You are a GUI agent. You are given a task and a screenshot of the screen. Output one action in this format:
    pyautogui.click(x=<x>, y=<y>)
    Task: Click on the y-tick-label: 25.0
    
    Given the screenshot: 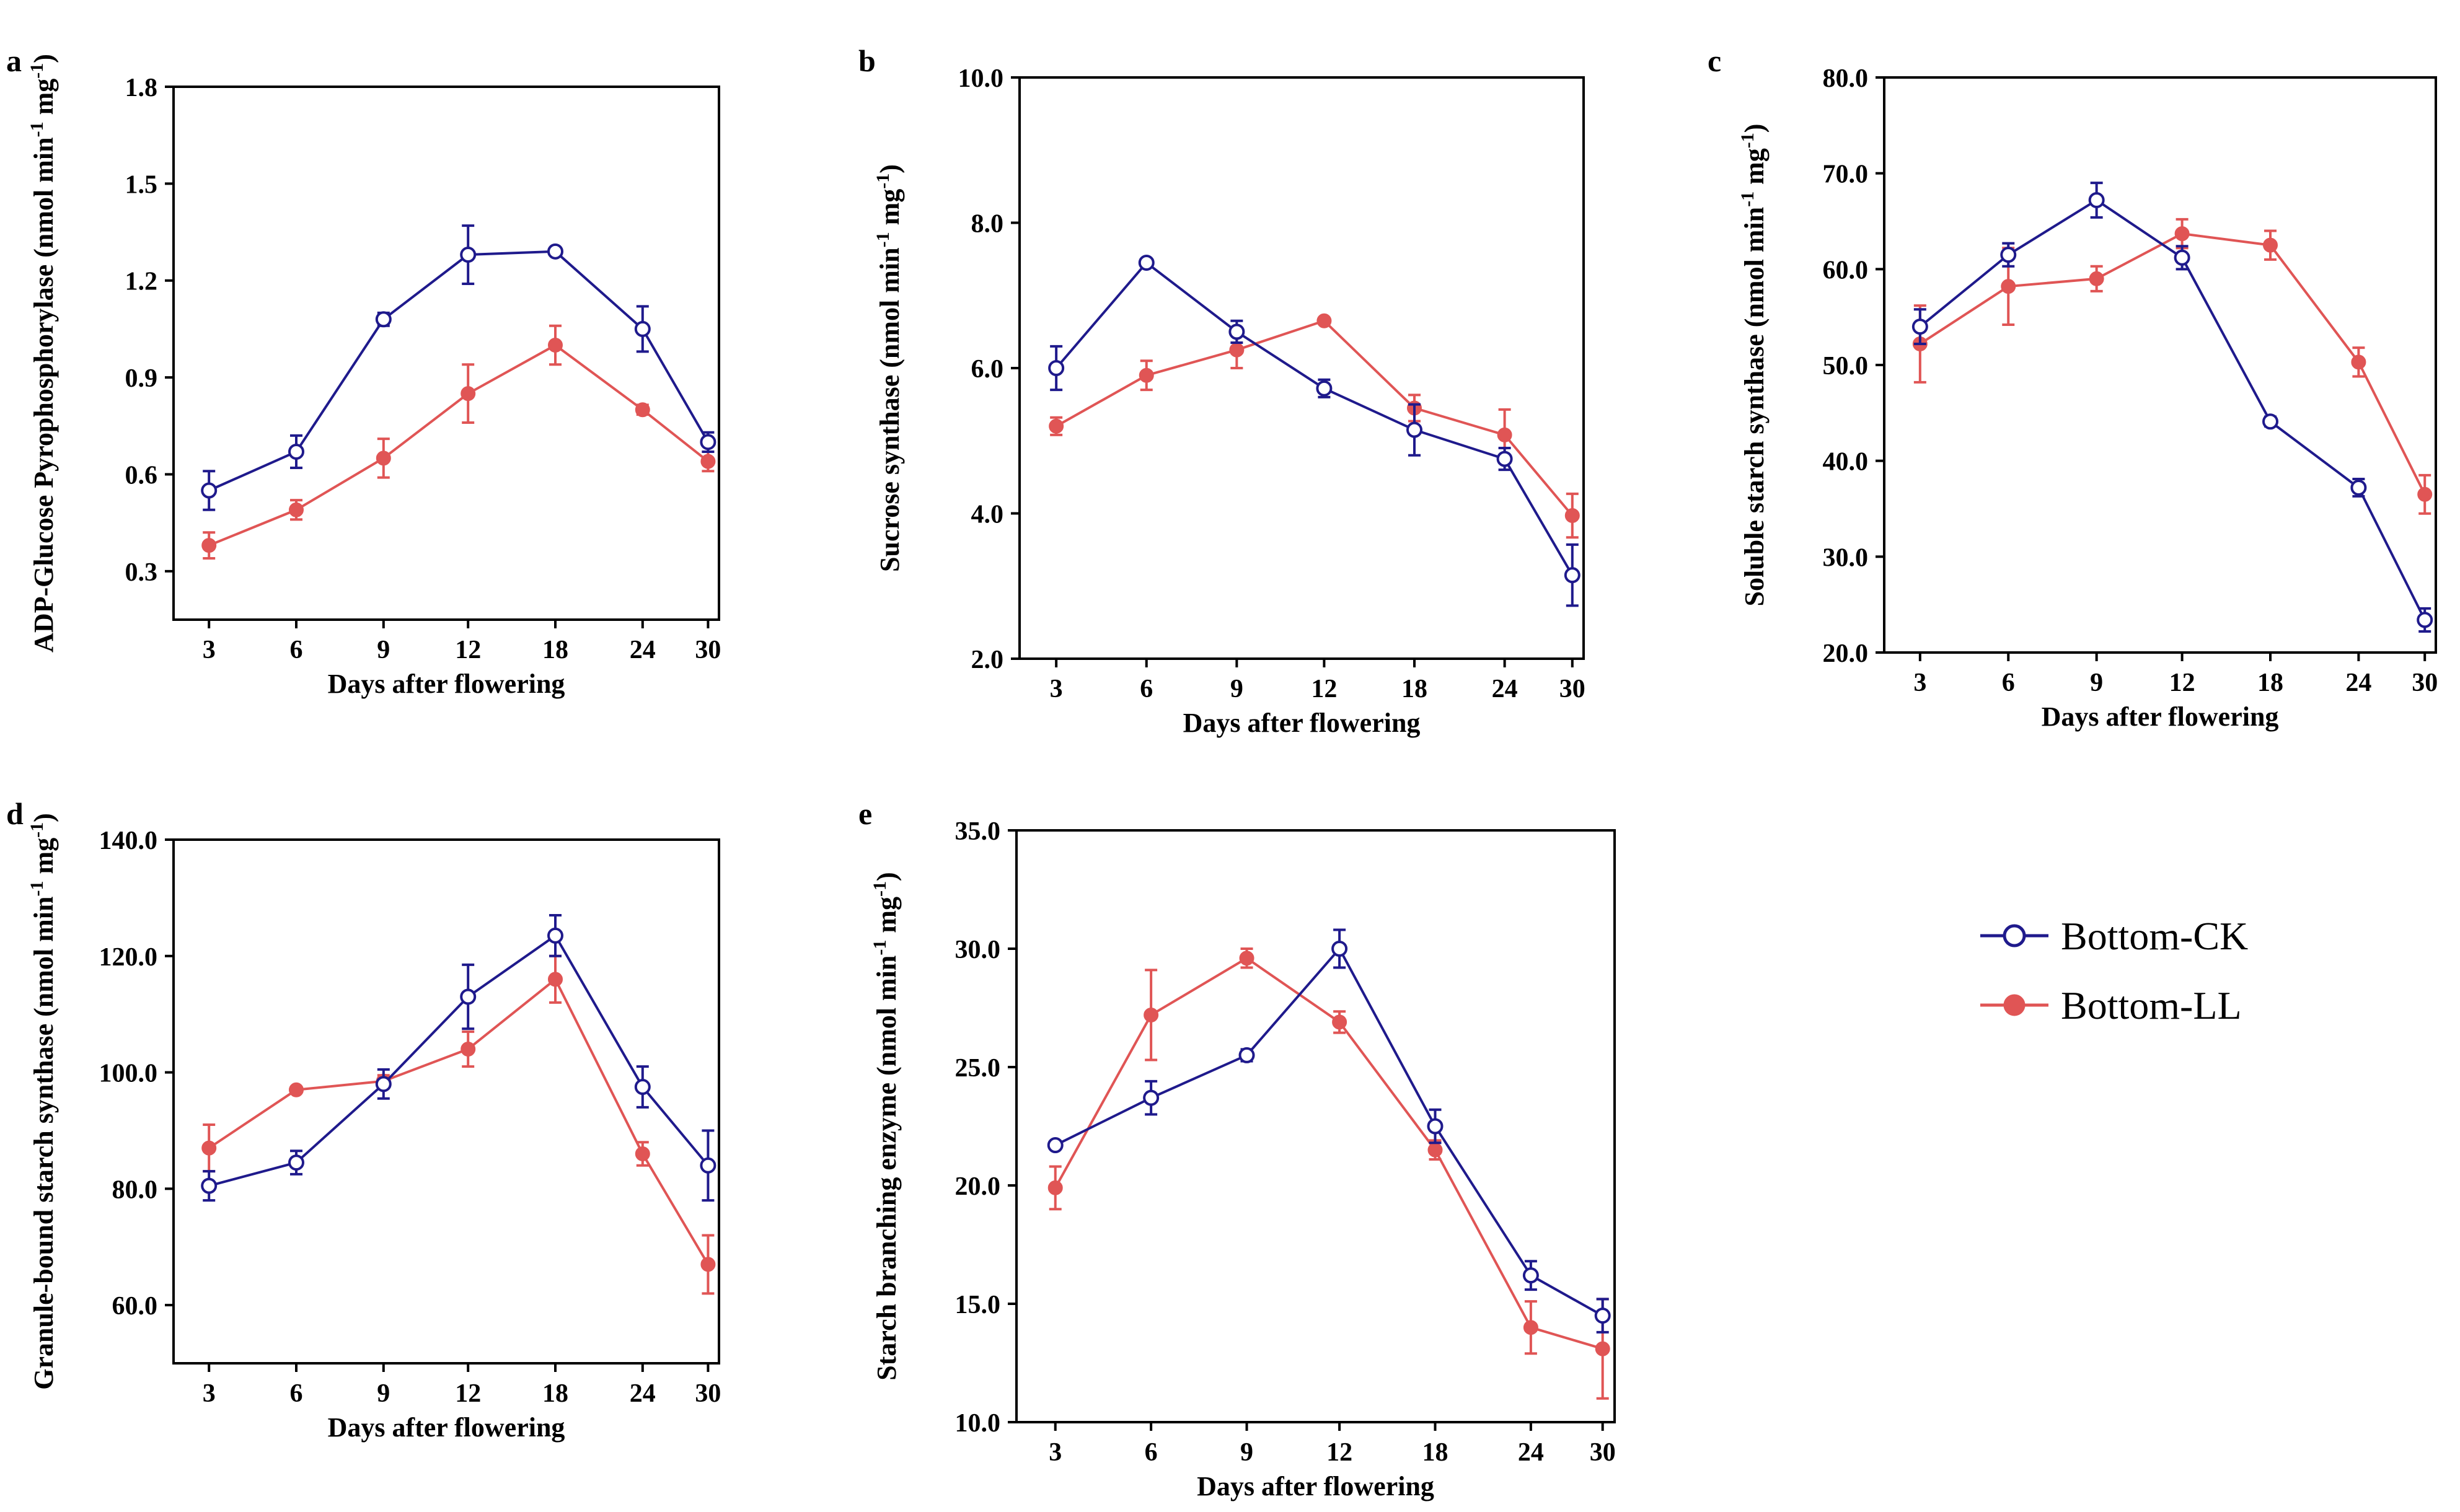 What is the action you would take?
    pyautogui.click(x=978, y=1068)
    